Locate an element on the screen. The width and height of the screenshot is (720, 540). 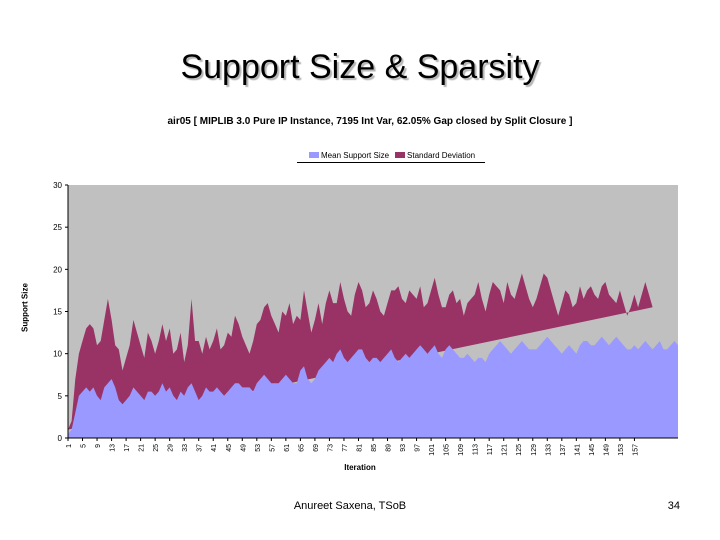
x-tick-label: 113 is located at coordinates (476, 449).